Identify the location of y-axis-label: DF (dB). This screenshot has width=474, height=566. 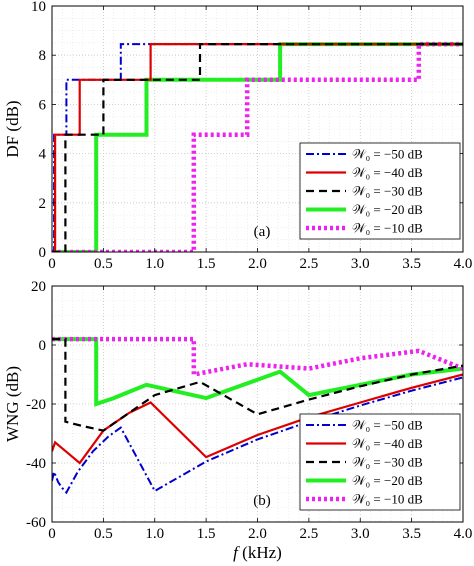
(12, 128).